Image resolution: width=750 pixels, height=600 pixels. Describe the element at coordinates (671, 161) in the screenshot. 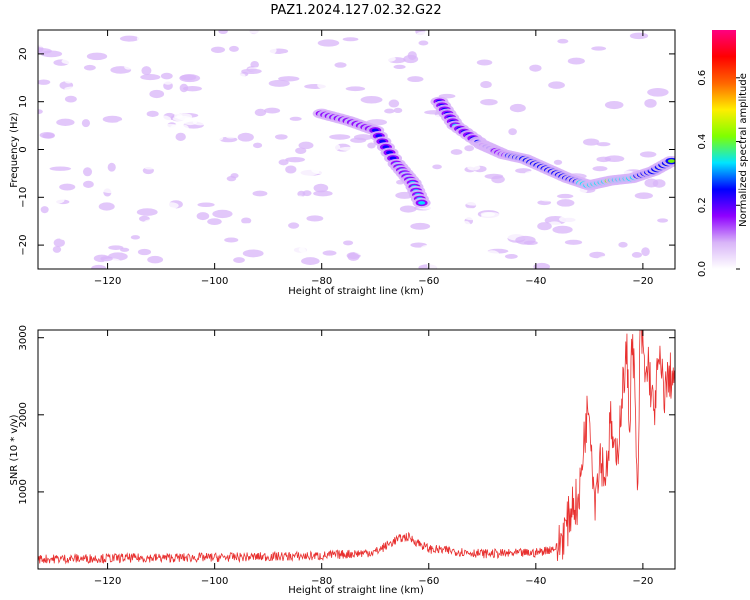

I see `heatmap-ridge-peak` at that location.